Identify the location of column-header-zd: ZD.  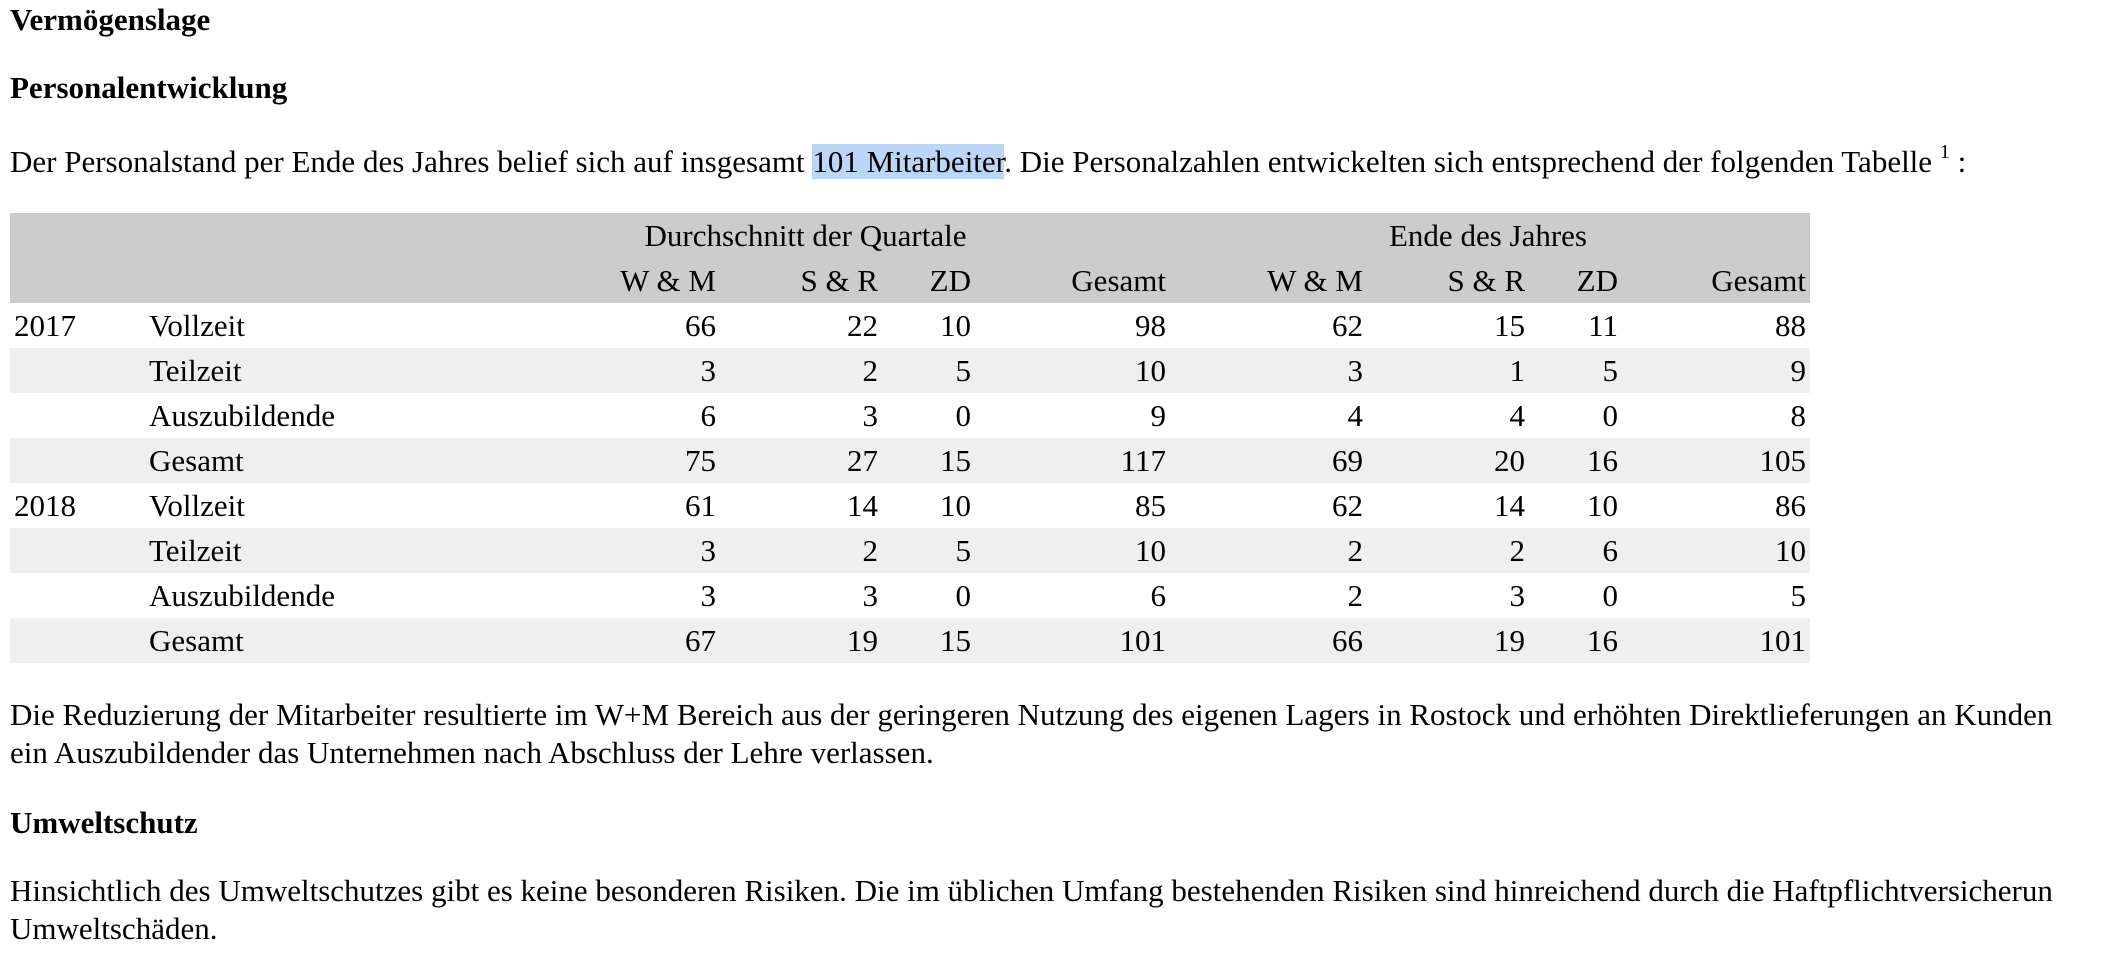
(950, 280).